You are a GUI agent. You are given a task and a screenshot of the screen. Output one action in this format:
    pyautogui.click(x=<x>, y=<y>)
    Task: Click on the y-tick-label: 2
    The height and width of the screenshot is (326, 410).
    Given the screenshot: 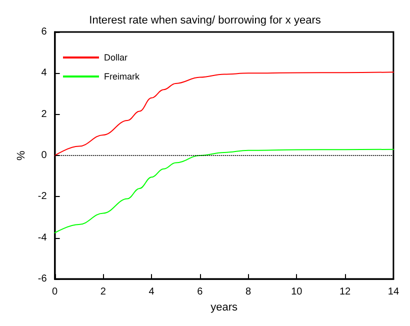 What is the action you would take?
    pyautogui.click(x=44, y=114)
    